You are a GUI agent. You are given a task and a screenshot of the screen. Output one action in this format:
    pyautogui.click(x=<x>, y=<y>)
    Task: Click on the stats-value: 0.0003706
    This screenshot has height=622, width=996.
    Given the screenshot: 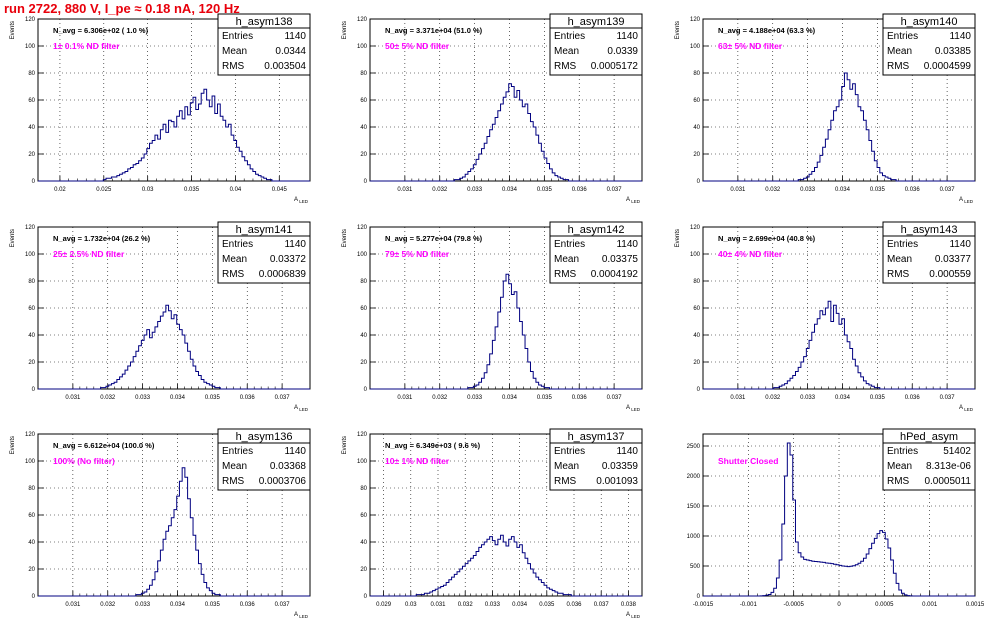 What is the action you would take?
    pyautogui.click(x=283, y=481)
    